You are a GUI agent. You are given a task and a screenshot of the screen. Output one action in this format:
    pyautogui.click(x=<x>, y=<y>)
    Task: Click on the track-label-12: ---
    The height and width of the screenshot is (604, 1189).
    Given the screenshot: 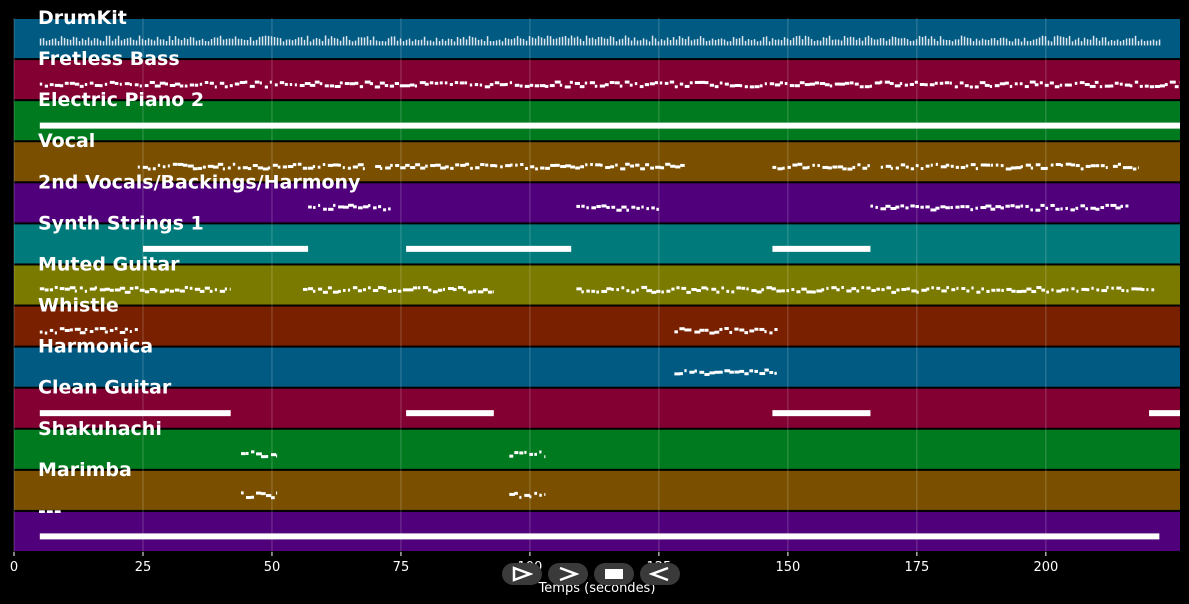 What is the action you would take?
    pyautogui.click(x=50, y=511)
    